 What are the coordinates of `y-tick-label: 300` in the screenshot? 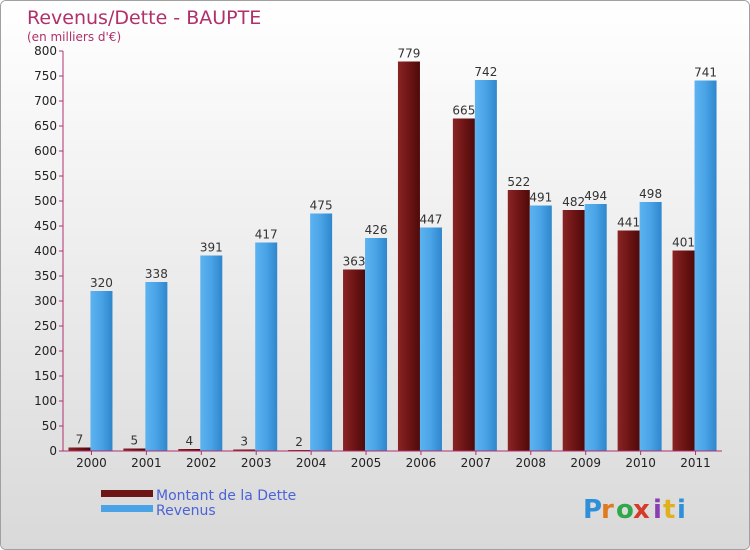 It's located at (45, 301).